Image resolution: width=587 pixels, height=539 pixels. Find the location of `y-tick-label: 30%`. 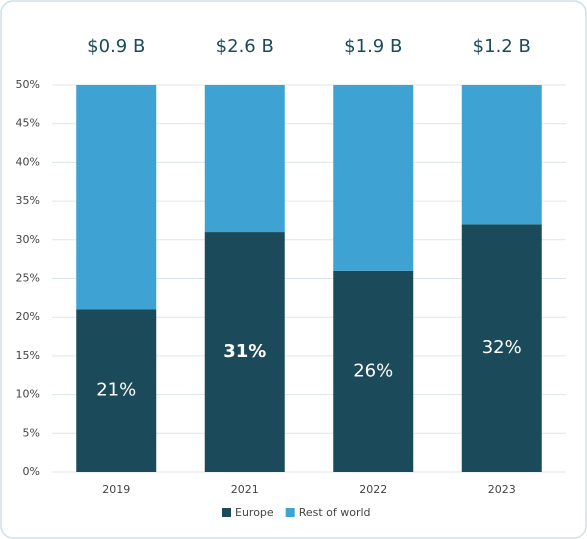

y-tick-label: 30% is located at coordinates (28, 239).